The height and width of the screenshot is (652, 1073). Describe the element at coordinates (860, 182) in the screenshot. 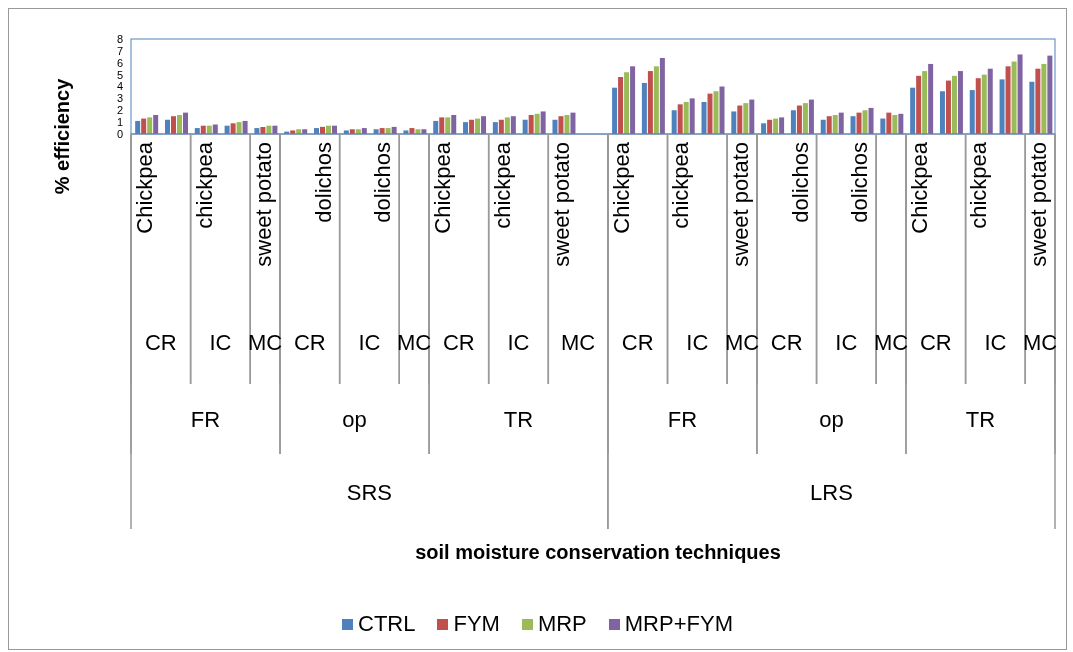

I see `x-tick-label: dolichos` at that location.